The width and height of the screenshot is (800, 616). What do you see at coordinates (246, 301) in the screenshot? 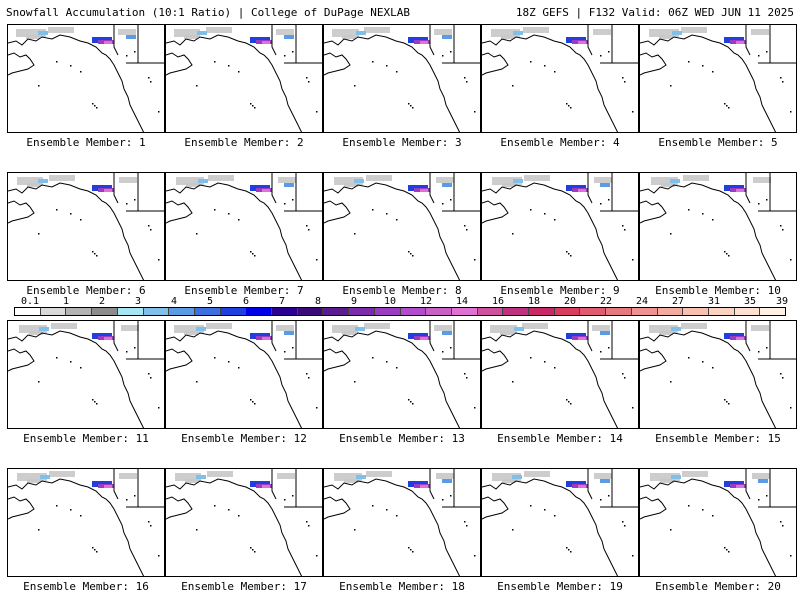
I see `legend-label: 6` at bounding box center [246, 301].